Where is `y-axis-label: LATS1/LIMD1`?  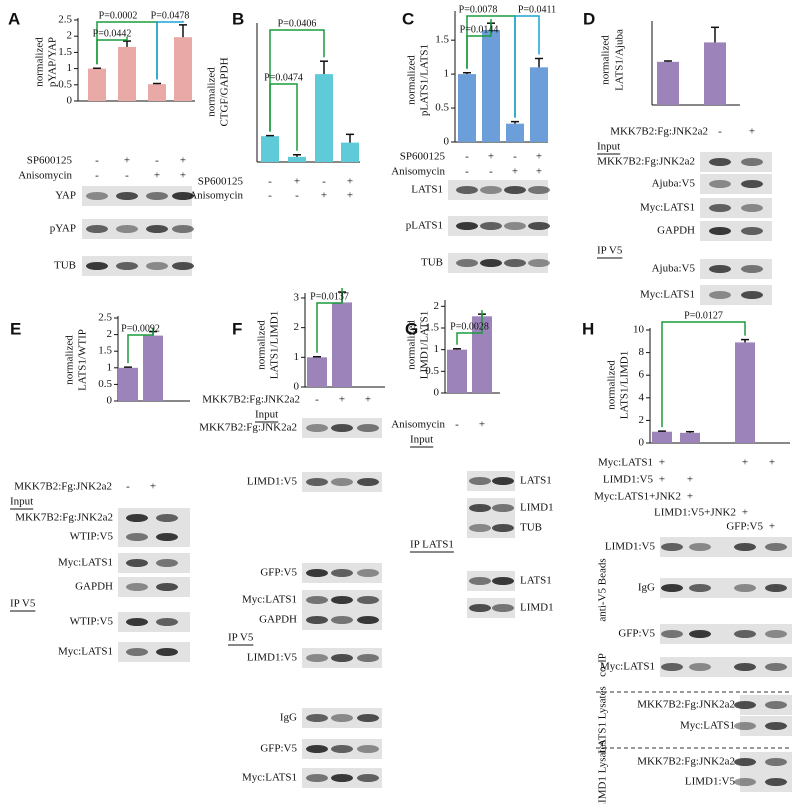 y-axis-label: LATS1/LIMD1 is located at coordinates (275, 345).